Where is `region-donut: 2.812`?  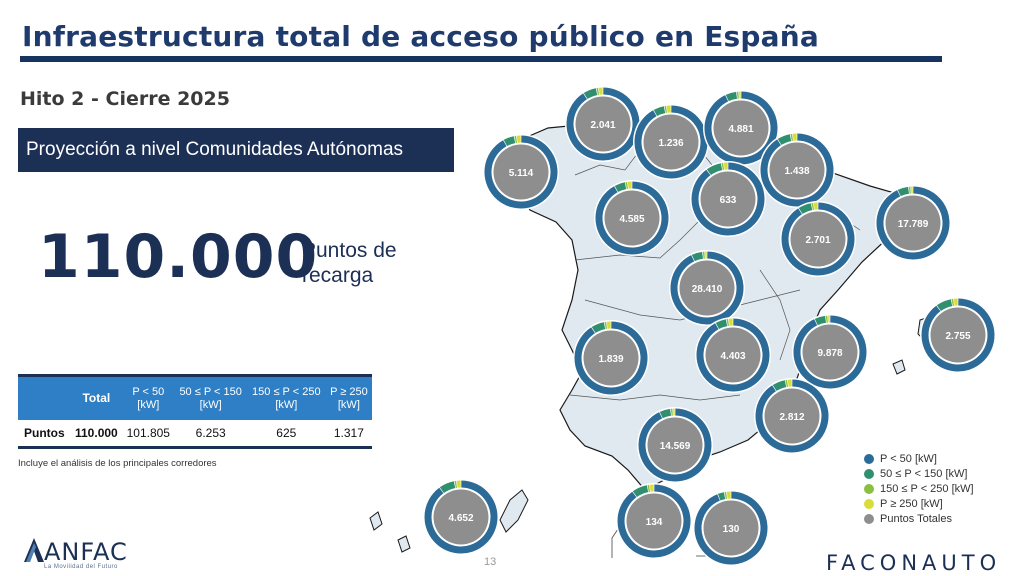 region-donut: 2.812 is located at coordinates (792, 416).